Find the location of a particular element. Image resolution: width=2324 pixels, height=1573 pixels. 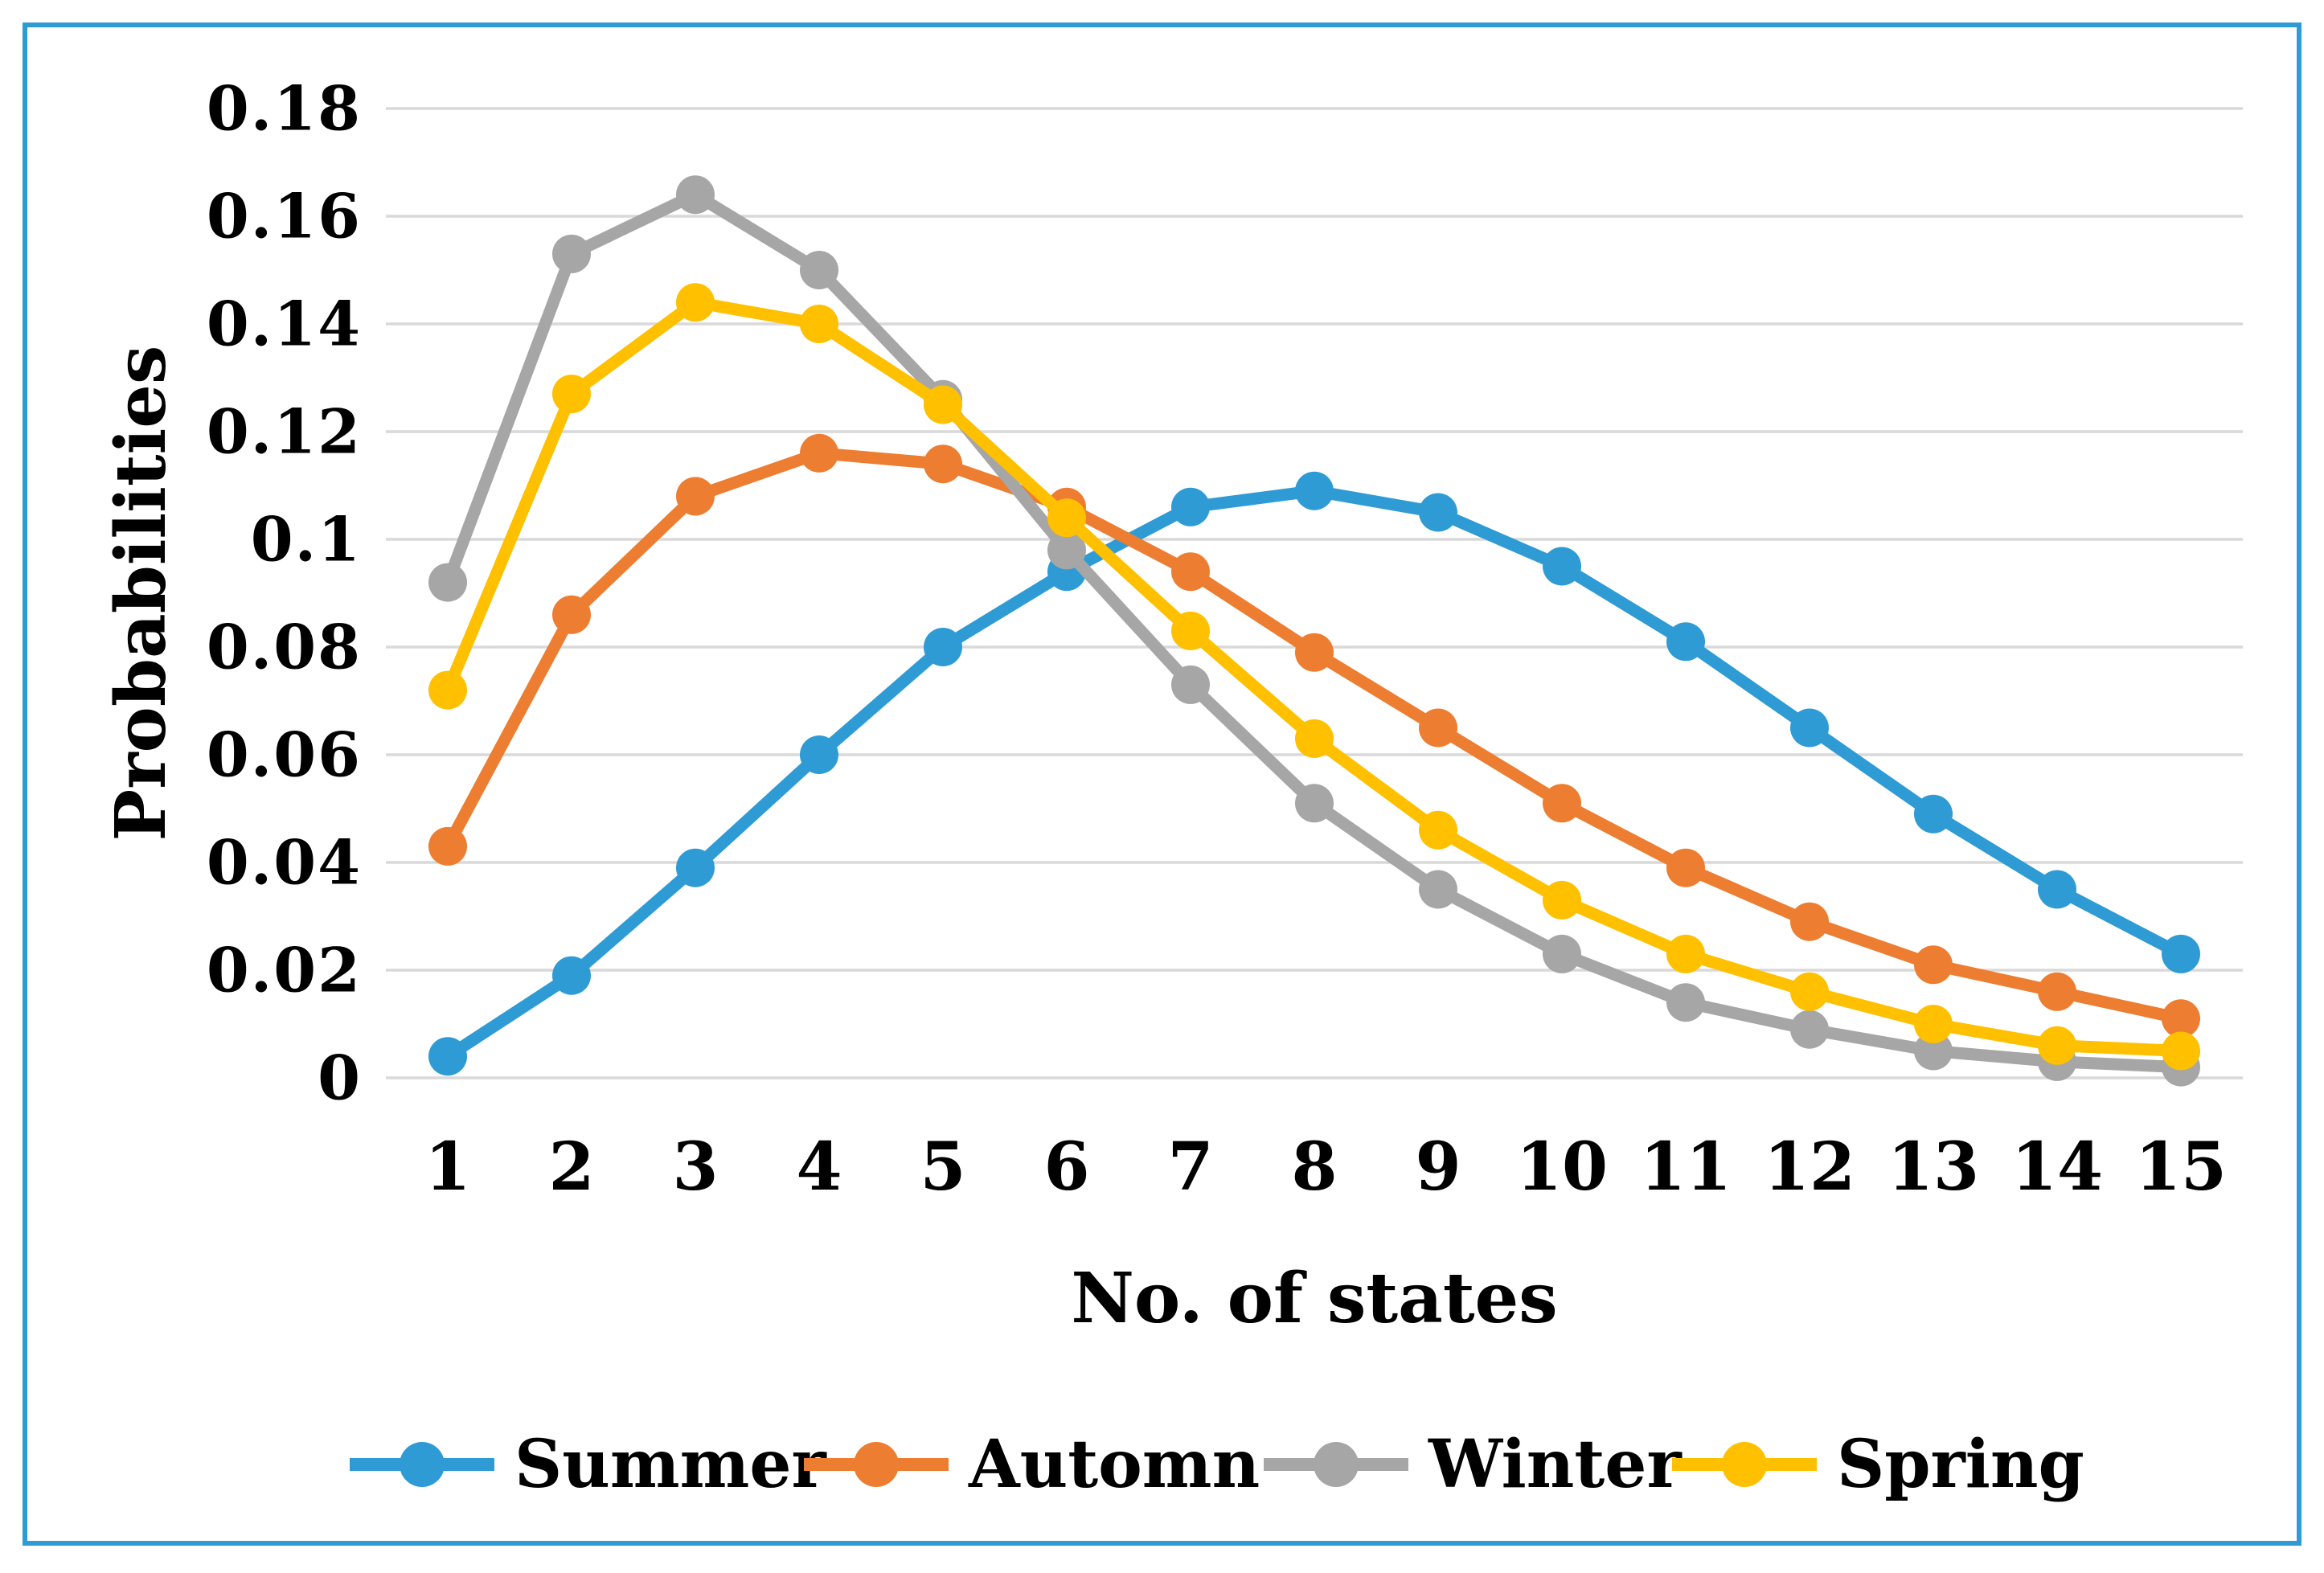

x-tick-label: 13 is located at coordinates (1933, 1167).